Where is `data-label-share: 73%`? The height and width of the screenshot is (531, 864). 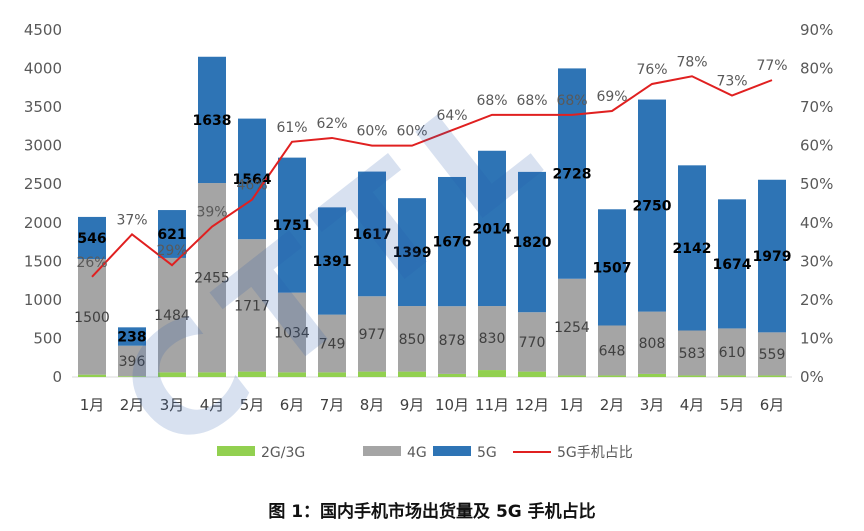 data-label-share: 73% is located at coordinates (731, 82).